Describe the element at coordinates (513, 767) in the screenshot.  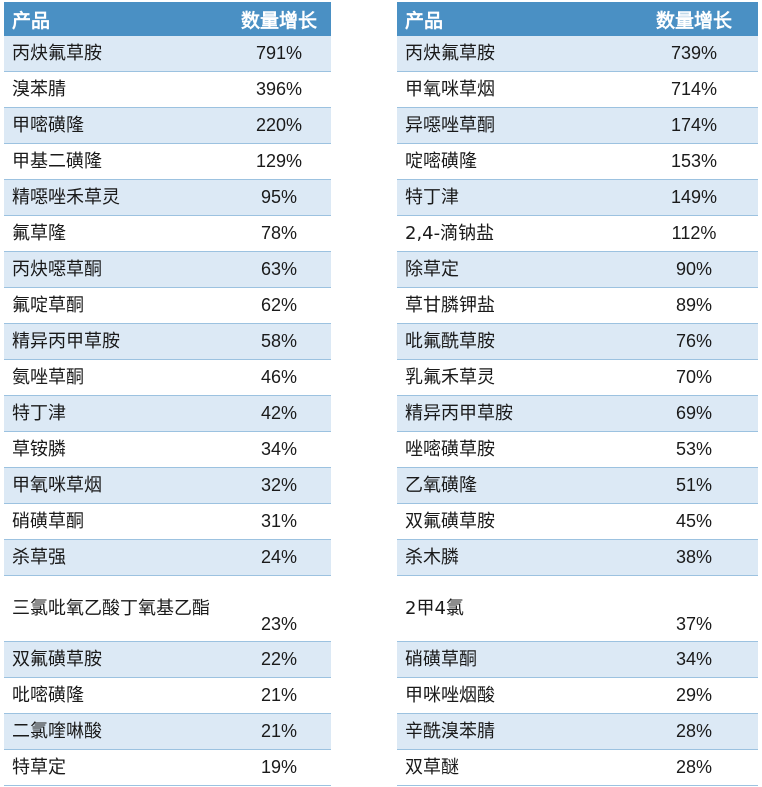
I see `product-name-cell: 双草醚` at that location.